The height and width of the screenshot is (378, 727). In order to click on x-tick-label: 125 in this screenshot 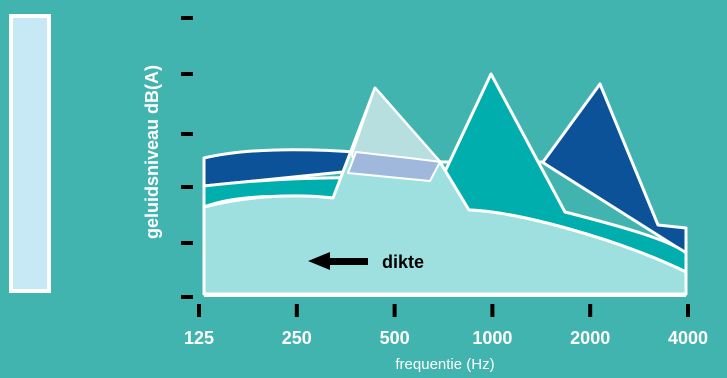, I will do `click(199, 338)`.